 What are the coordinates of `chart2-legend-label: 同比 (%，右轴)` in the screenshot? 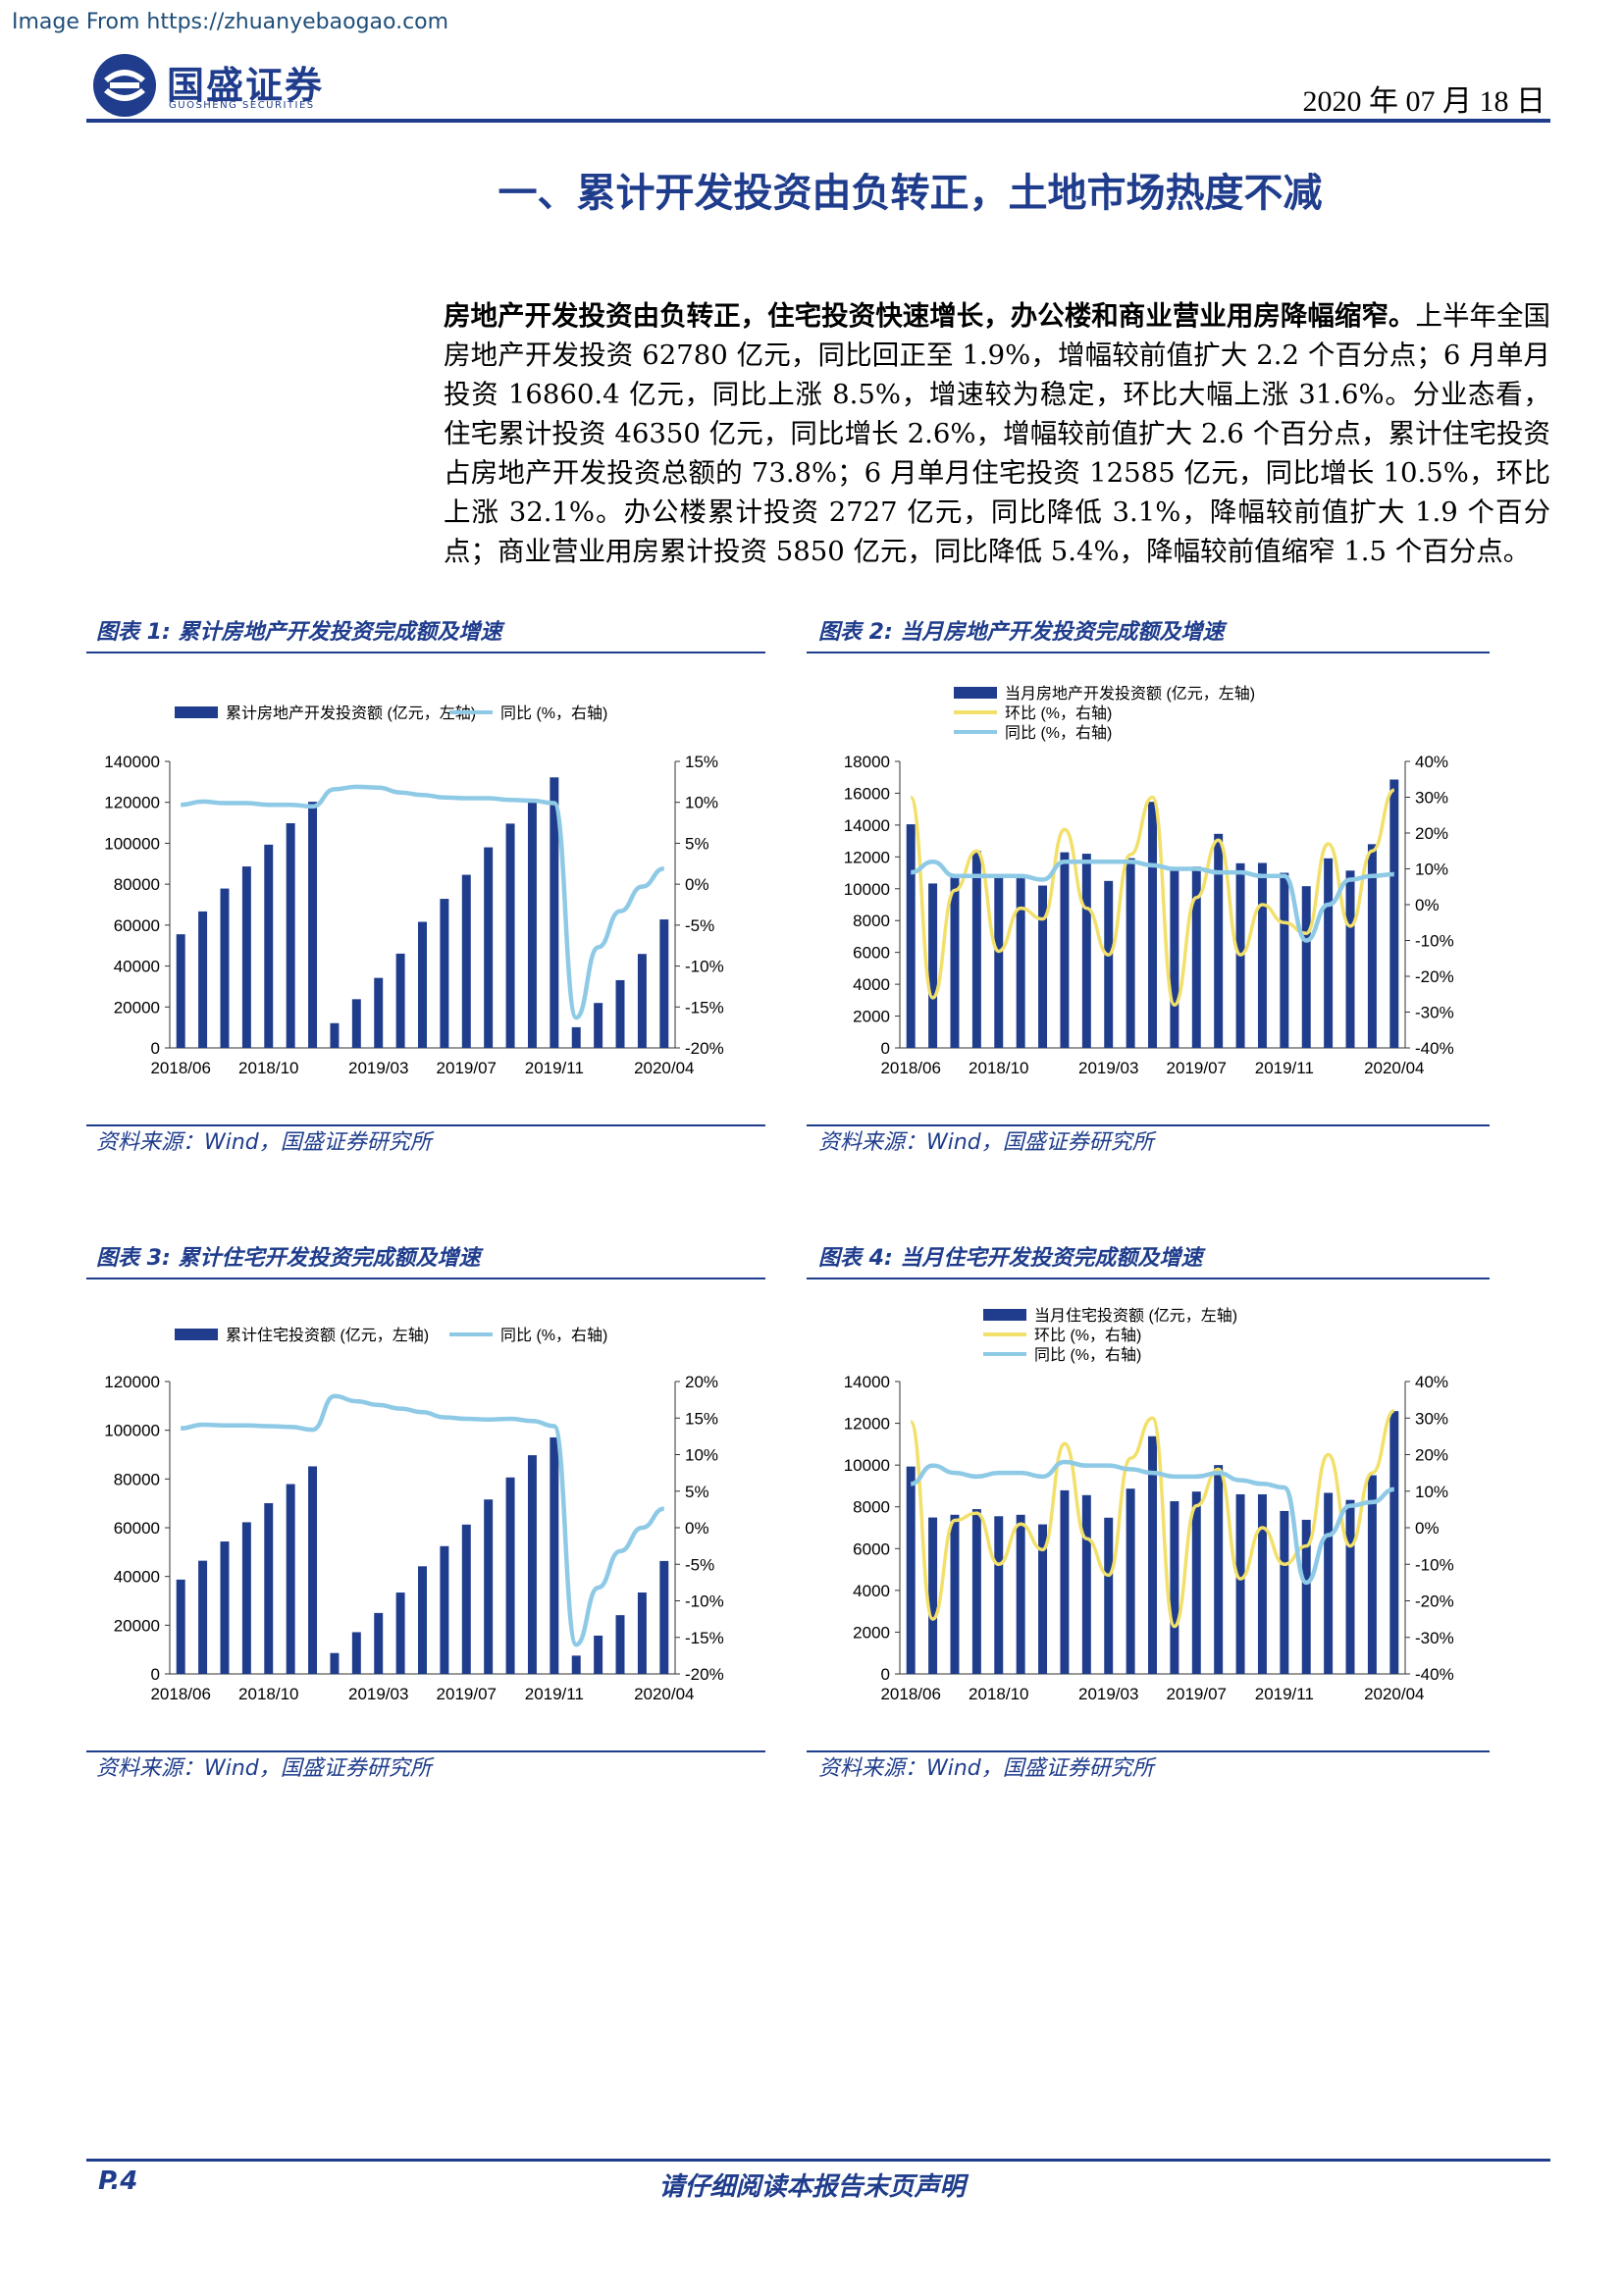 It's located at (1058, 733).